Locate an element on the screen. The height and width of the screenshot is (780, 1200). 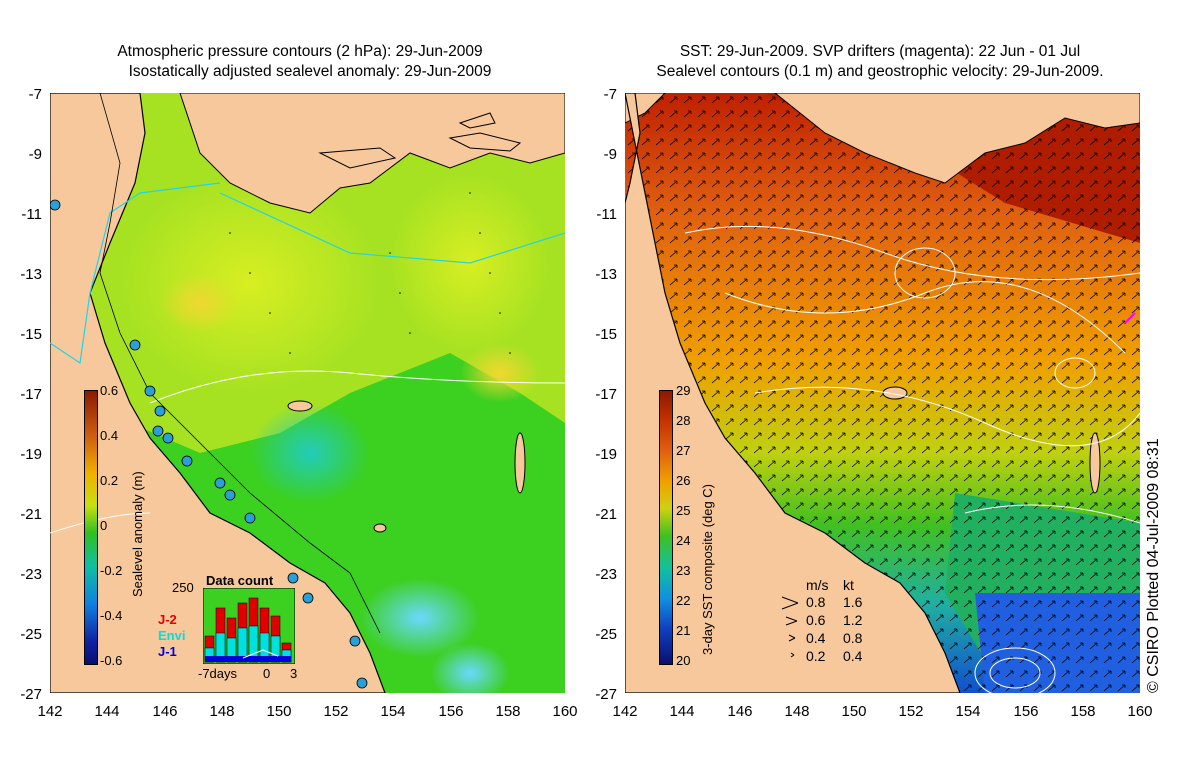
inset-xlabel-end: 3 is located at coordinates (294, 673).